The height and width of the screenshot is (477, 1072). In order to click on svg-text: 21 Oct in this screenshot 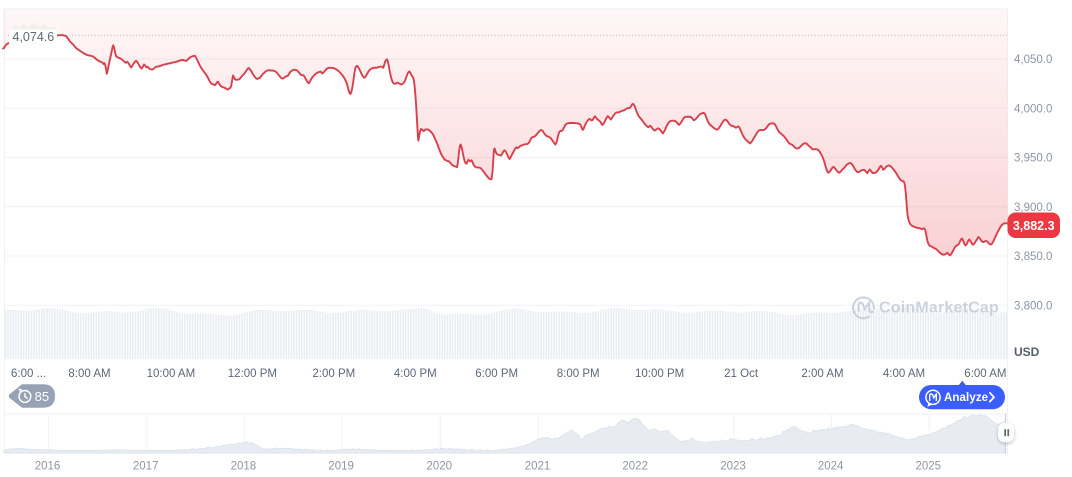, I will do `click(741, 374)`.